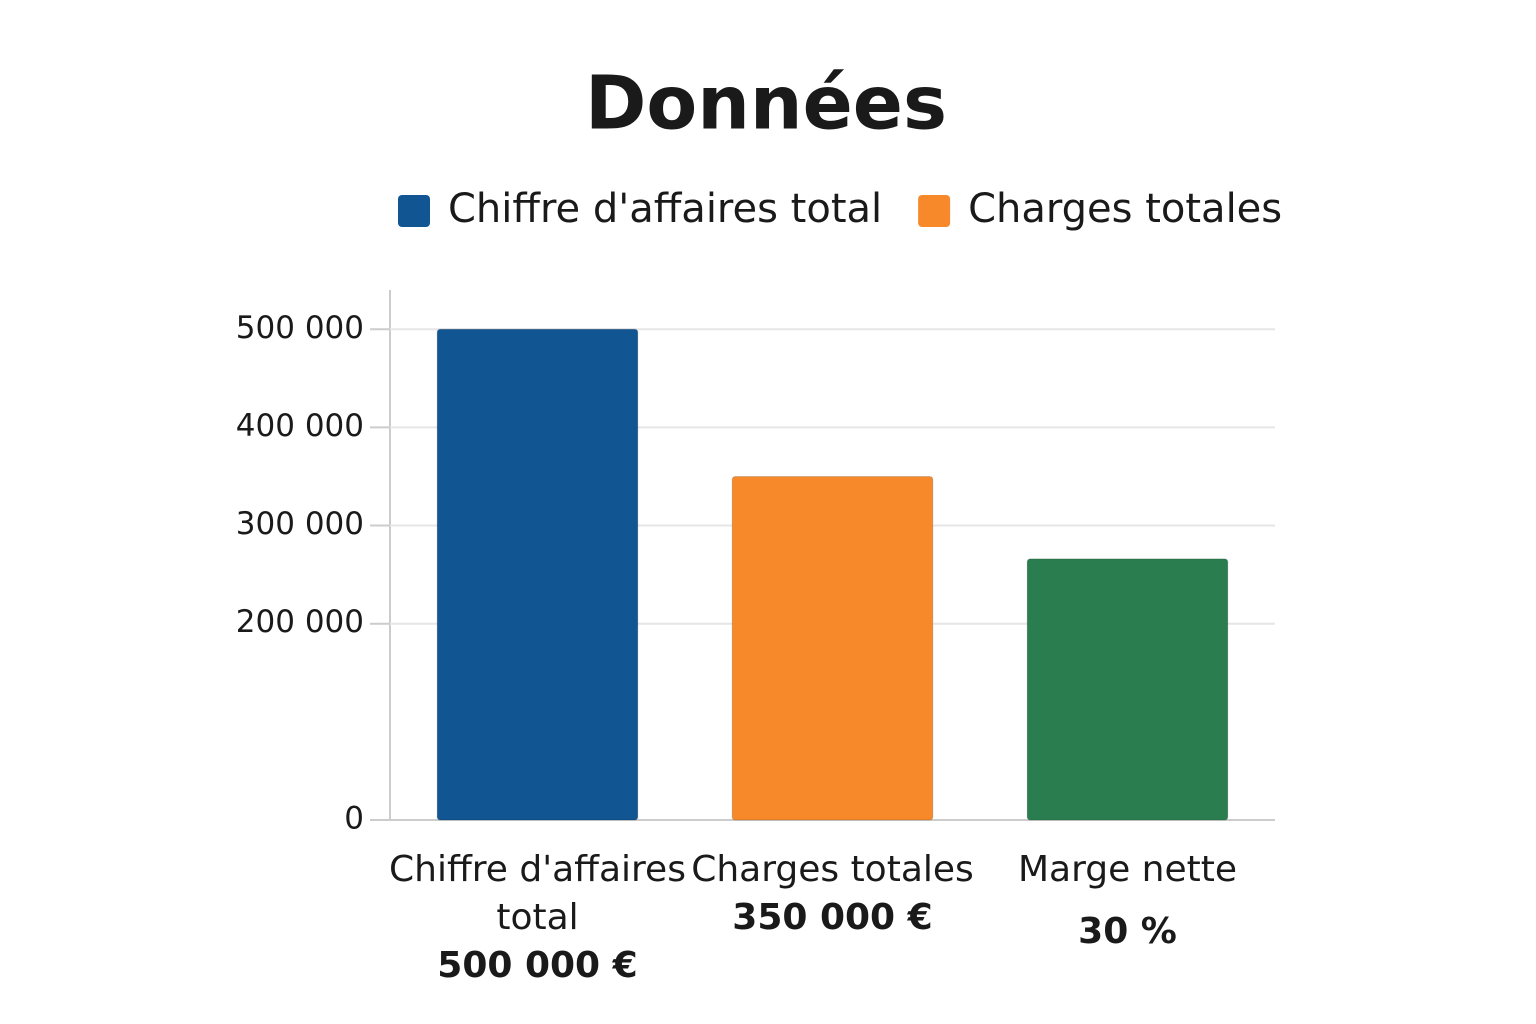 The height and width of the screenshot is (1024, 1536). I want to click on y-tick-label: 0, so click(354, 819).